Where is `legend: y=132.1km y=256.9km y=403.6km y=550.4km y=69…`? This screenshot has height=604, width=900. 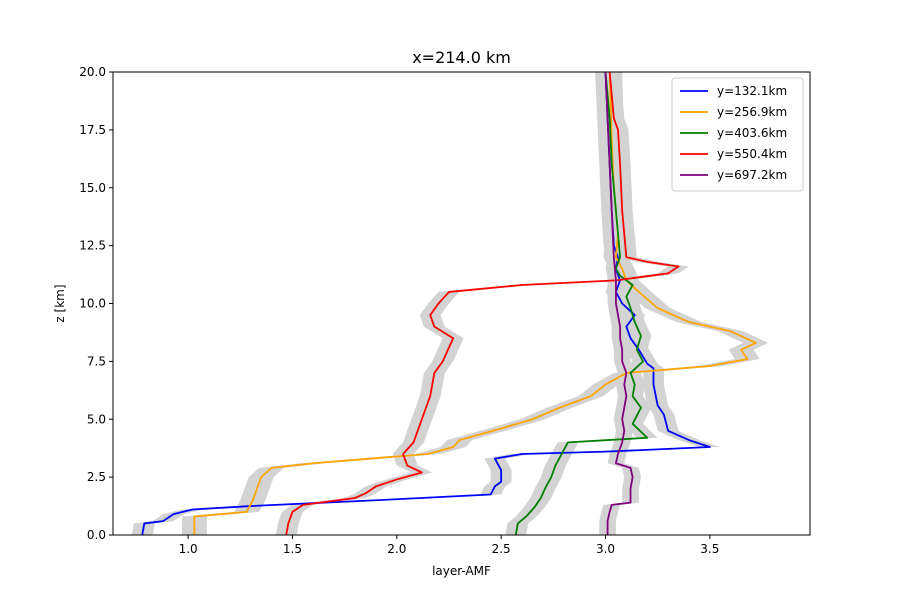
legend: y=132.1km y=256.9km y=403.6km y=550.4km y=69… is located at coordinates (737, 134).